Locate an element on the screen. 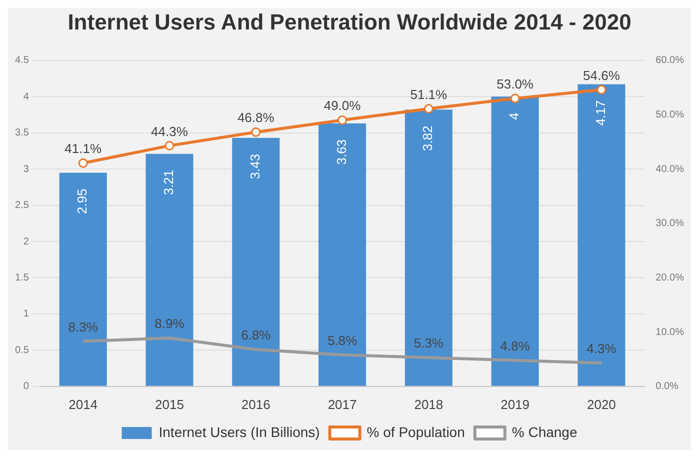 The width and height of the screenshot is (699, 458). y-tick-label: 0.5 is located at coordinates (22, 350).